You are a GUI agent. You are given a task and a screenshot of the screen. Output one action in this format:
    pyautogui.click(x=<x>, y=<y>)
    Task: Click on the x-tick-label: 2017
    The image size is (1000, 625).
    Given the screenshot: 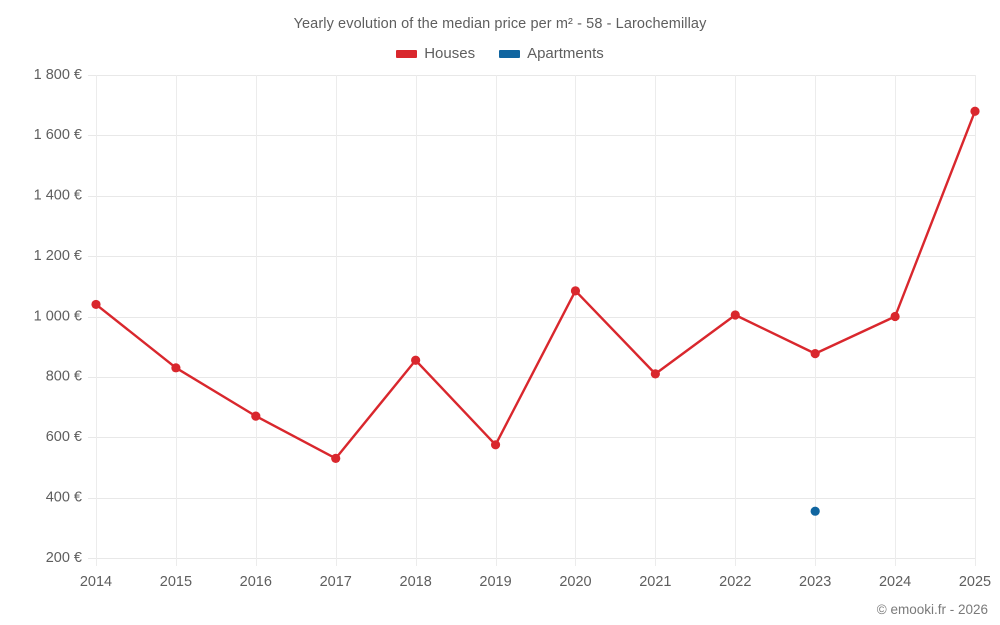 What is the action you would take?
    pyautogui.click(x=336, y=582)
    